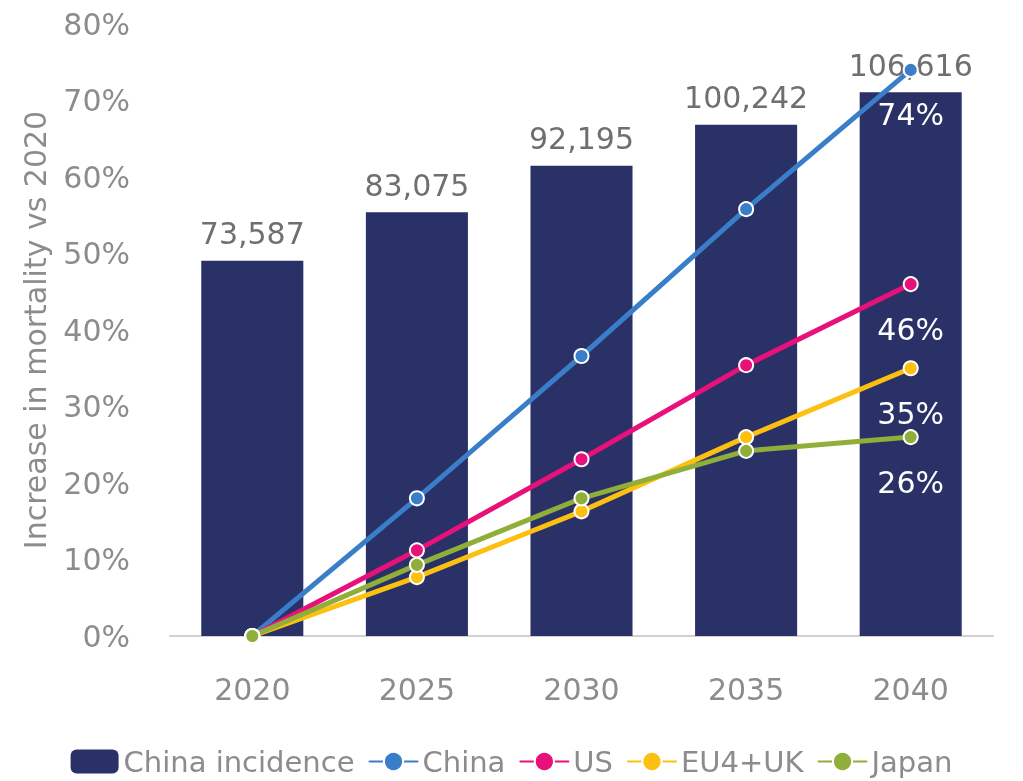 This screenshot has width=1023, height=781. I want to click on data-label: 83,075, so click(417, 185).